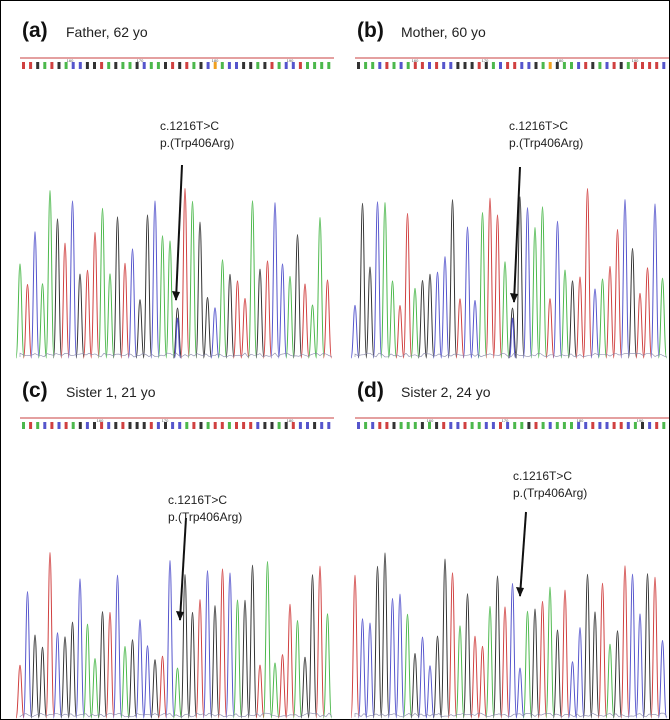  I want to click on variant-cdna: c.1216T>C, so click(543, 476).